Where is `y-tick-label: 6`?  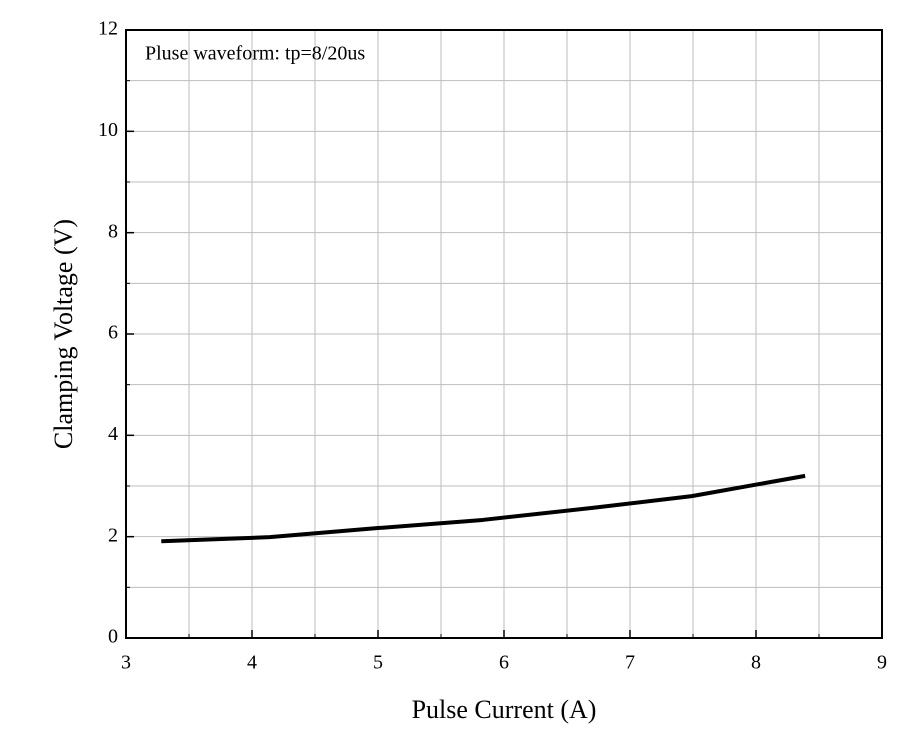 y-tick-label: 6 is located at coordinates (113, 333).